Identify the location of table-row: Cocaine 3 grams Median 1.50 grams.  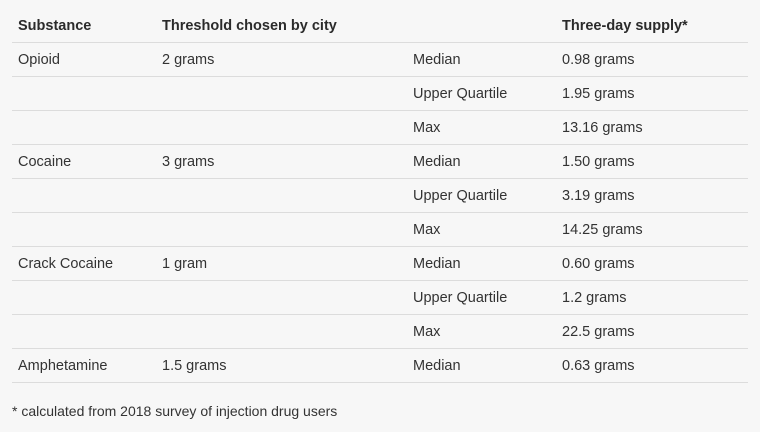
(380, 161).